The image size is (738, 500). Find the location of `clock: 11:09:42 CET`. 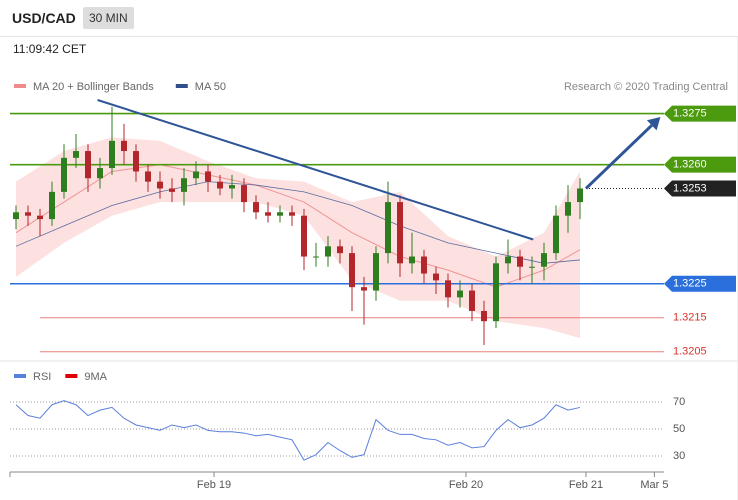

clock: 11:09:42 CET is located at coordinates (50, 49).